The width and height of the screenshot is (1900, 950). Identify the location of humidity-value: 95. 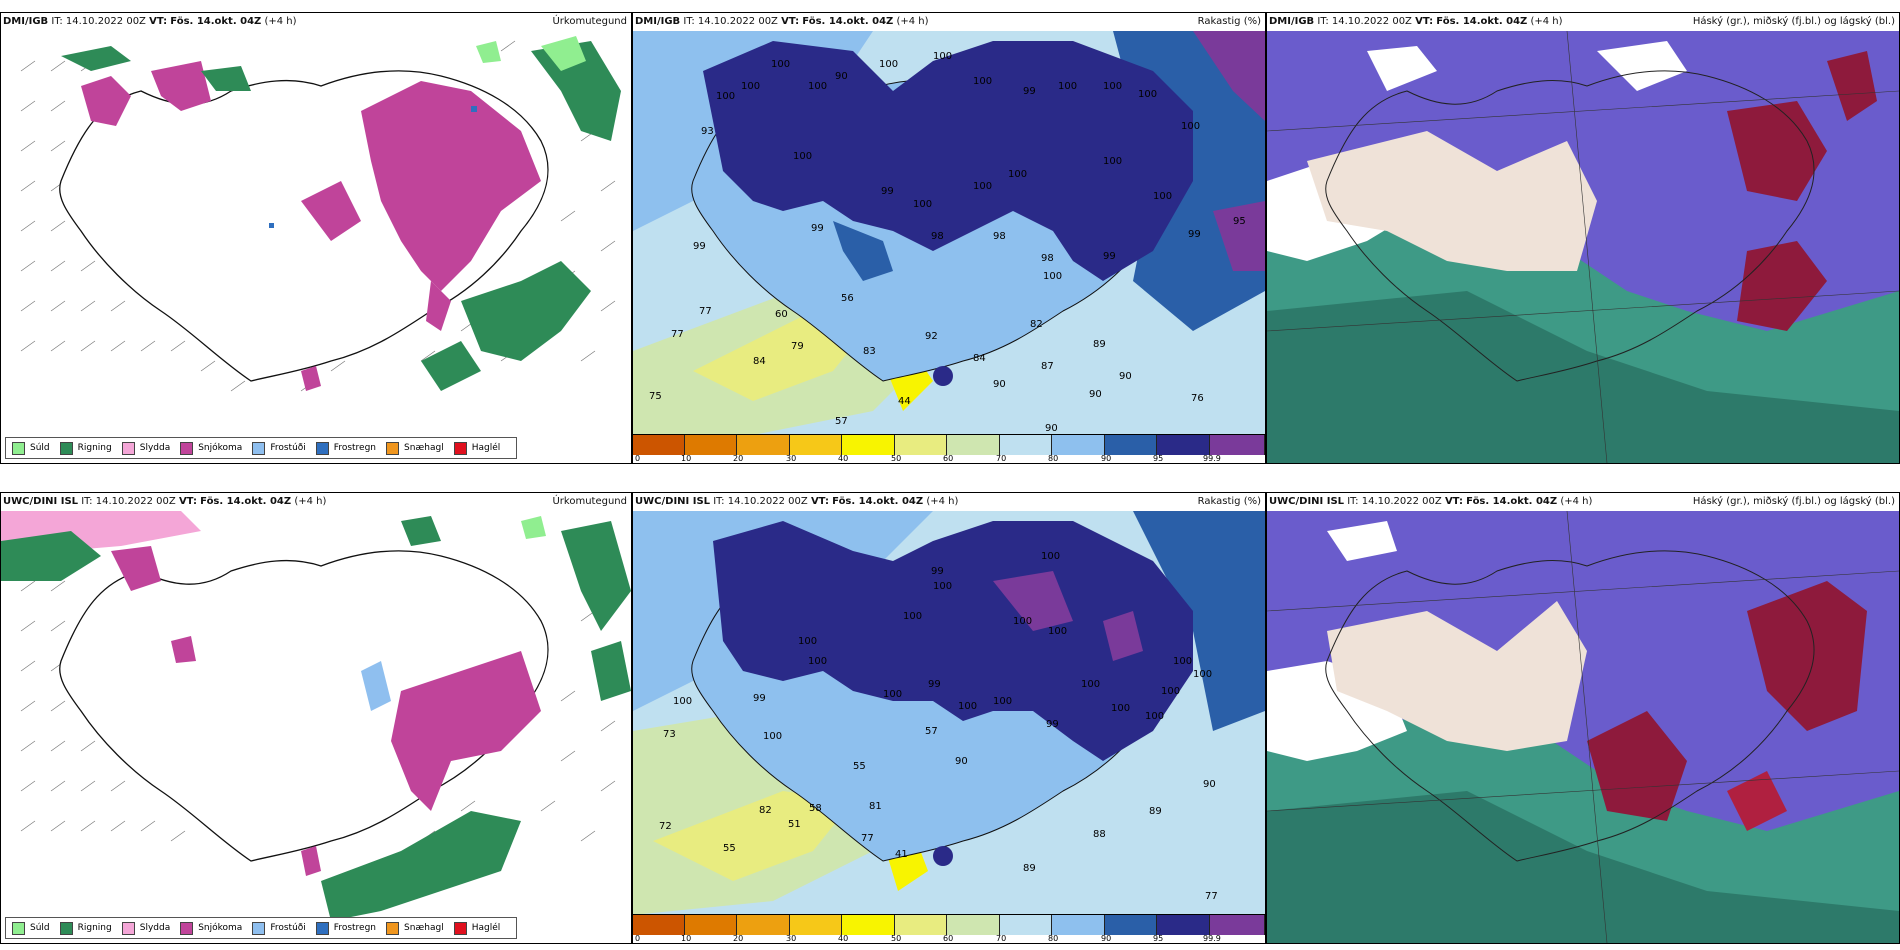
(1239, 221).